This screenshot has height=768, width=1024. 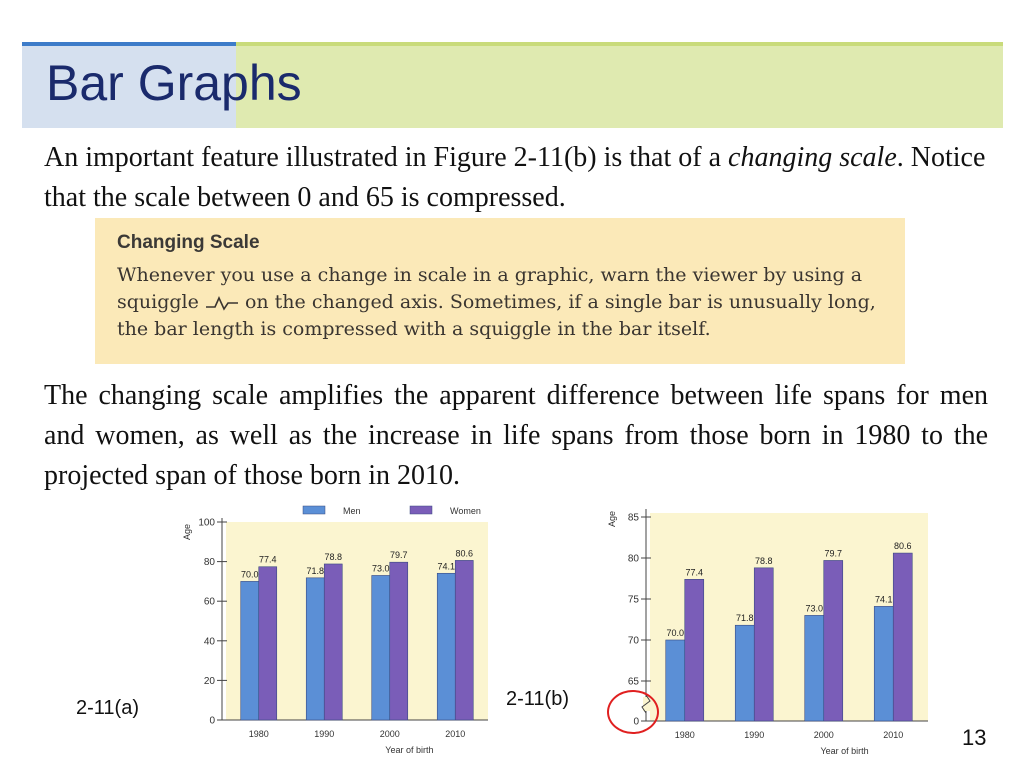 What do you see at coordinates (633, 712) in the screenshot?
I see `highlight-circle` at bounding box center [633, 712].